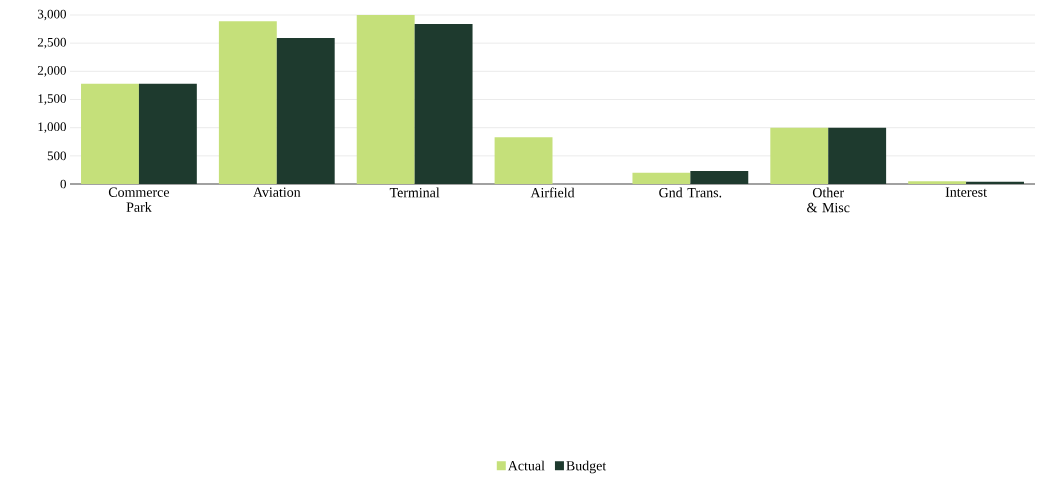 The image size is (1043, 483). Describe the element at coordinates (51, 15) in the screenshot. I see `y-tick-label: 3,000` at that location.